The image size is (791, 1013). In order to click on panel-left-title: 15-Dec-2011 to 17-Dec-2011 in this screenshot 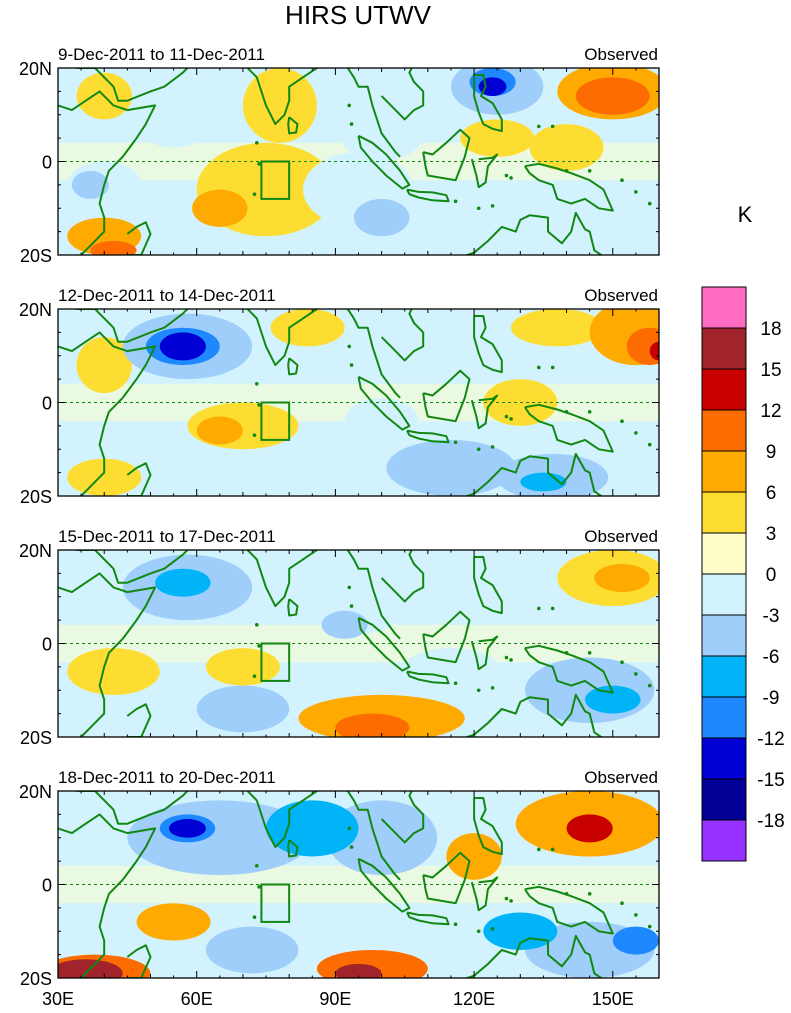, I will do `click(167, 536)`.